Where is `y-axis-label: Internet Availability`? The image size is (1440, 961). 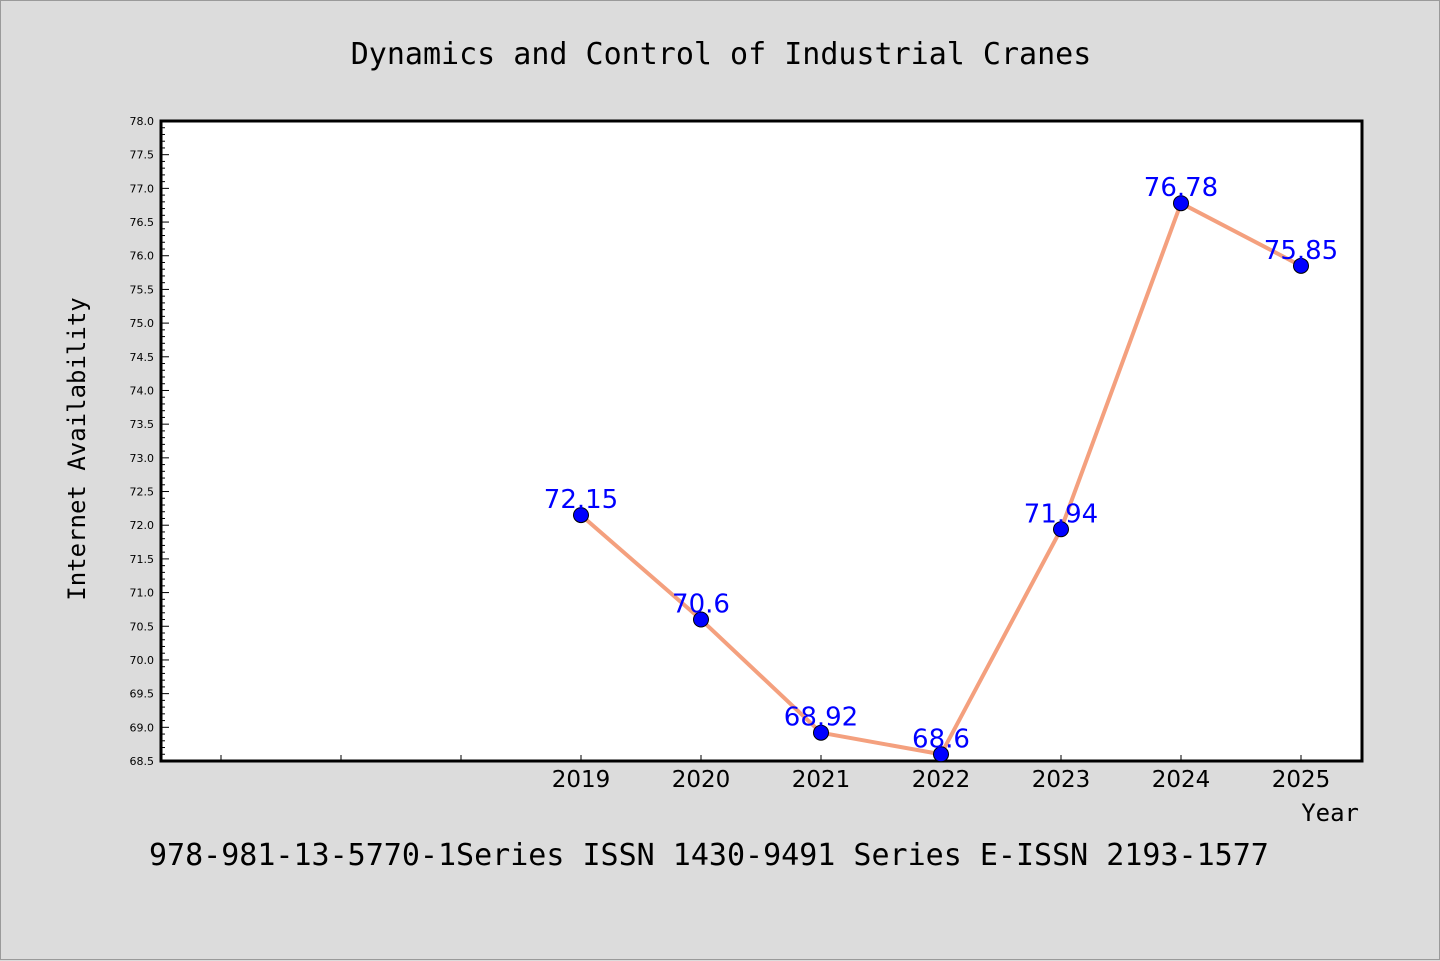
y-axis-label: Internet Availability is located at coordinates (77, 448).